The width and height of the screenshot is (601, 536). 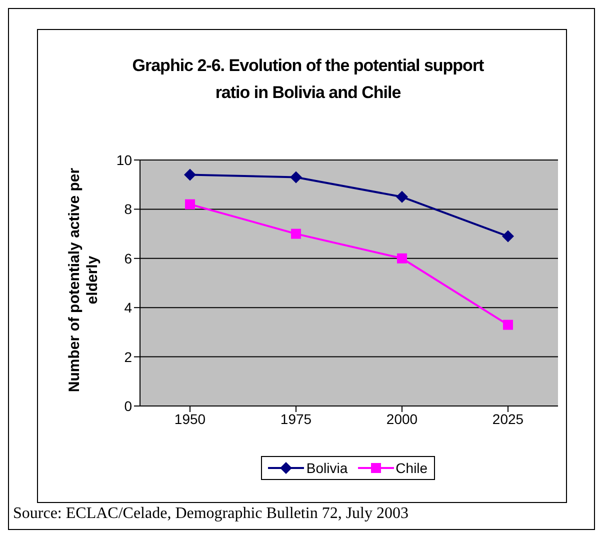 I want to click on x-tick-label: 2025, so click(x=508, y=418).